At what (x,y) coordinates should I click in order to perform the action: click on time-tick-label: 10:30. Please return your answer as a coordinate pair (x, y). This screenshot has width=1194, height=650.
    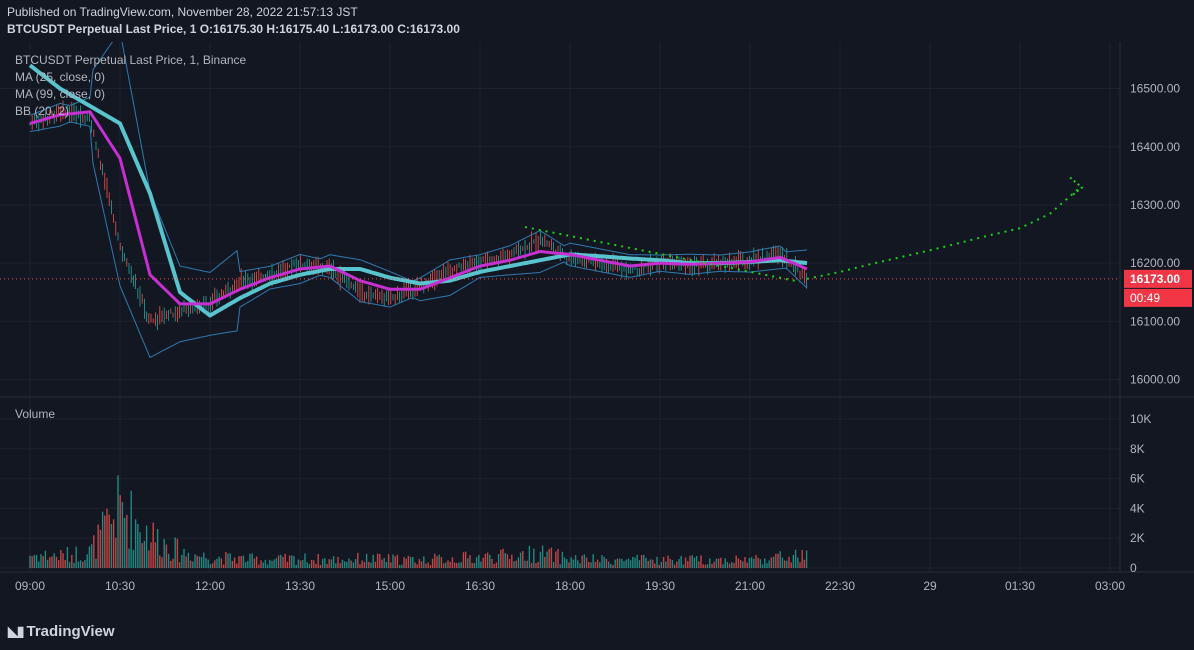
    Looking at the image, I should click on (120, 586).